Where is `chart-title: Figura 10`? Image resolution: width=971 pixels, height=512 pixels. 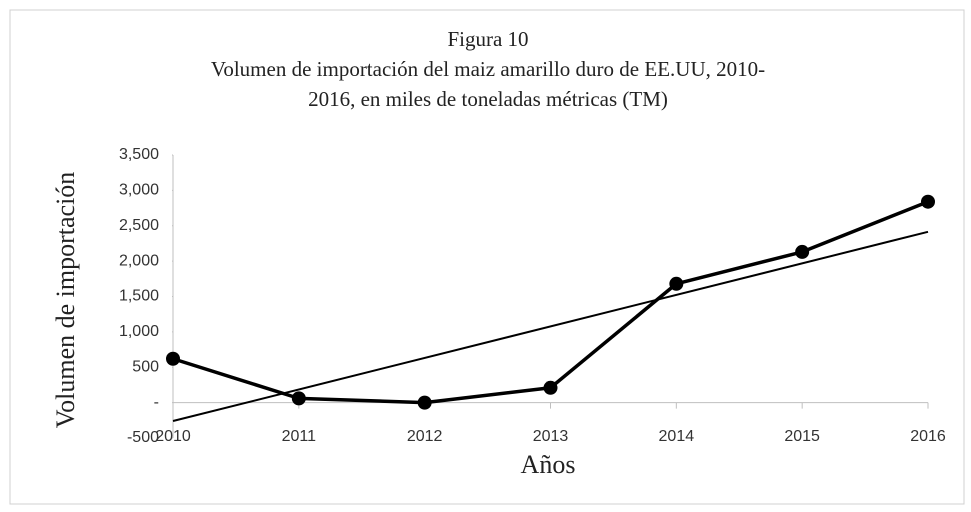
chart-title: Figura 10 is located at coordinates (487, 39).